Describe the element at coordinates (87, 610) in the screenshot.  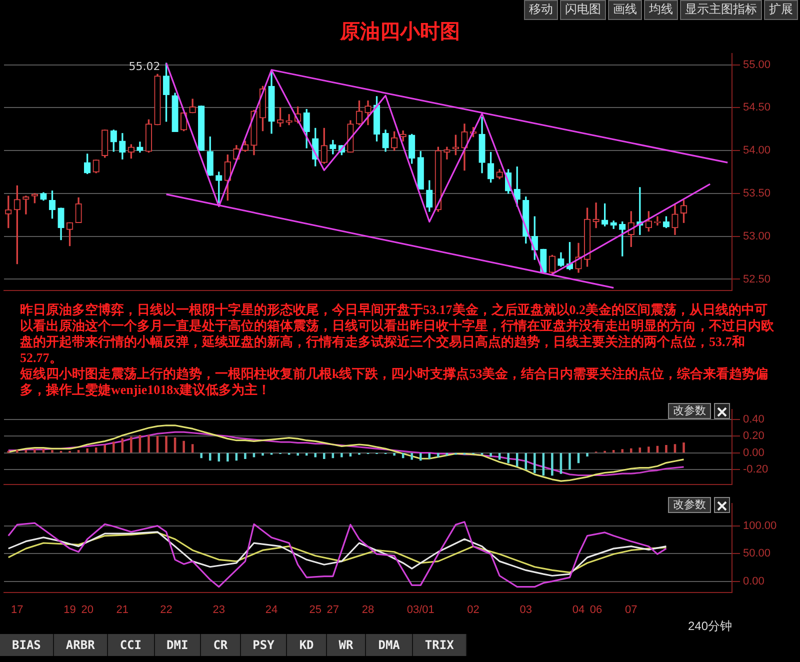
I see `x-tick-label: 20` at that location.